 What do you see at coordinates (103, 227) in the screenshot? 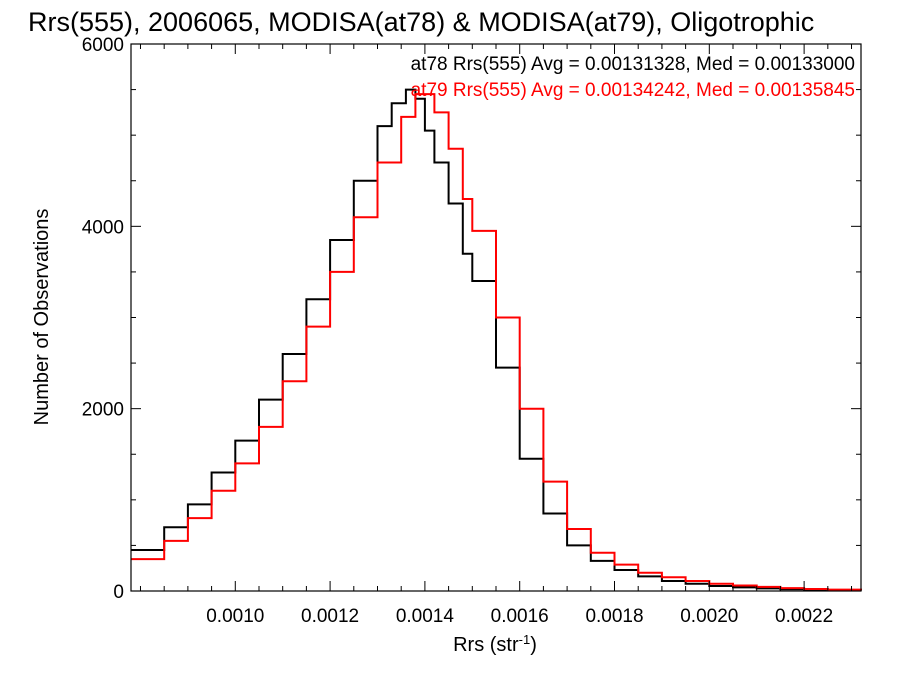
I see `y-tick-label: 4000` at bounding box center [103, 227].